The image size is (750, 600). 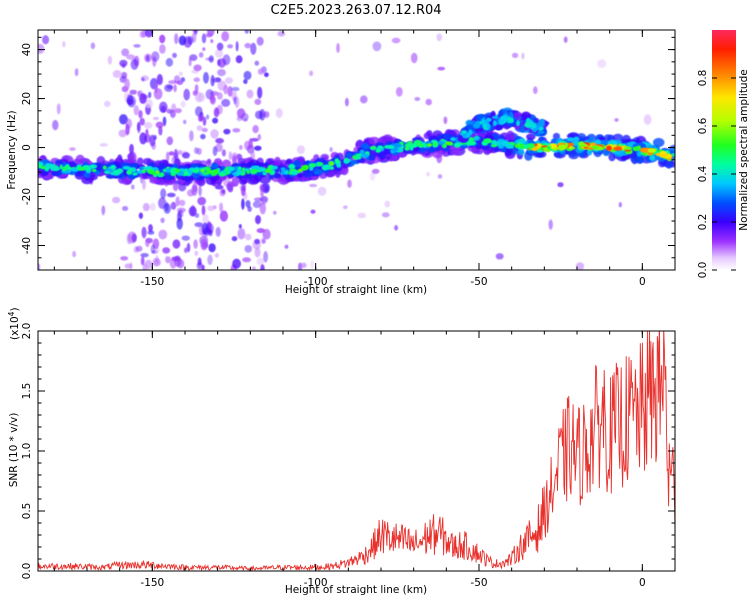 I want to click on y-tick-label: 1.5, so click(x=27, y=391).